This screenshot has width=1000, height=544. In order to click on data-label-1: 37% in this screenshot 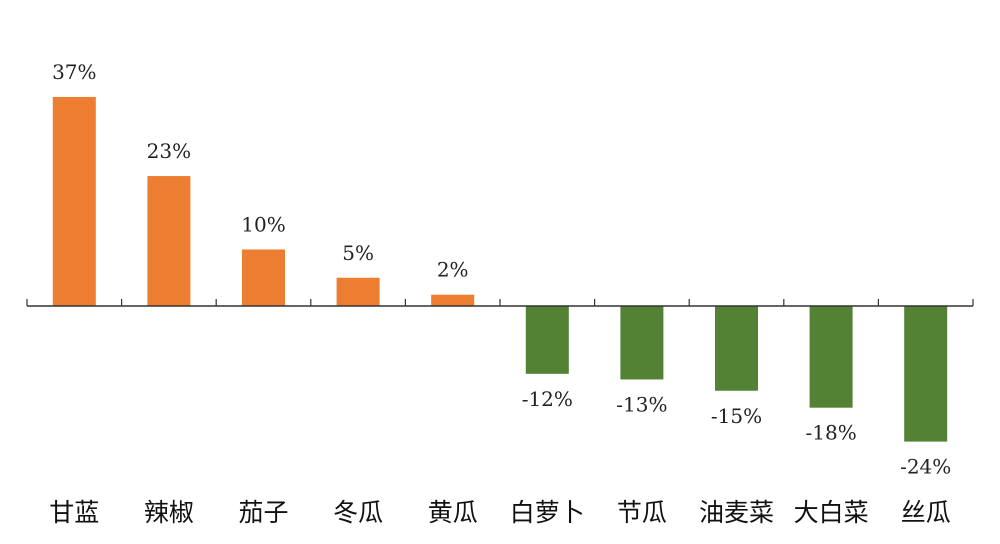, I will do `click(74, 72)`.